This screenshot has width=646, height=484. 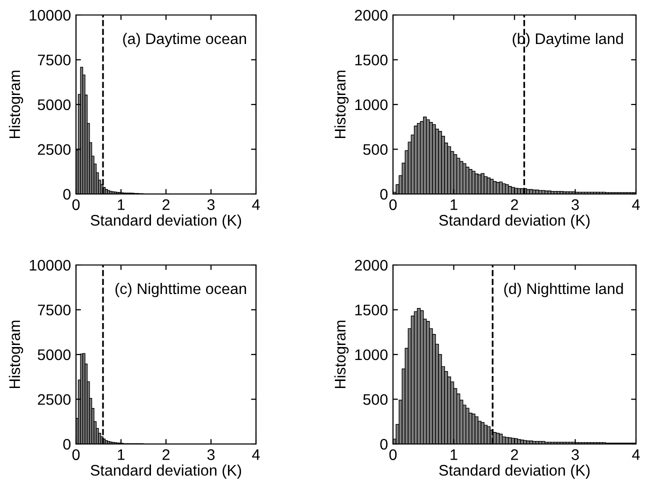 What do you see at coordinates (181, 290) in the screenshot?
I see `annotation: (c) Nighttime ocean` at bounding box center [181, 290].